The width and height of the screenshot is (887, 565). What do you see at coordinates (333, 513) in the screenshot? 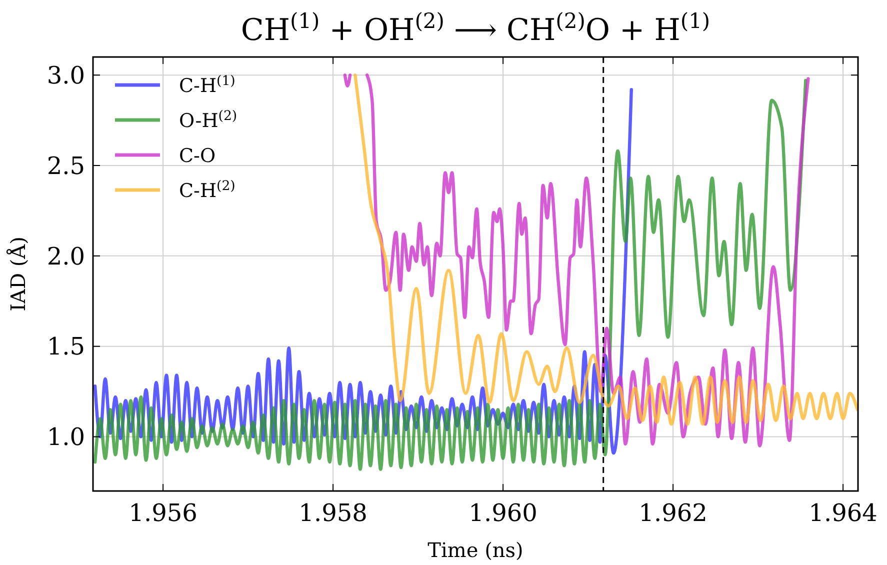
I see `x-tick-label: 1.958` at bounding box center [333, 513].